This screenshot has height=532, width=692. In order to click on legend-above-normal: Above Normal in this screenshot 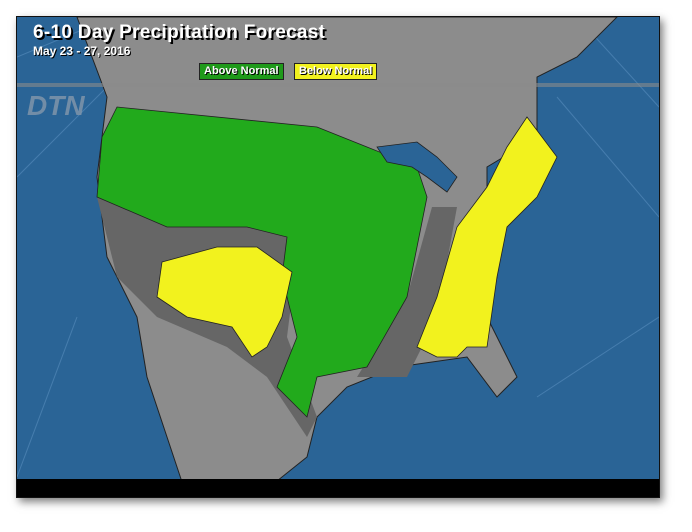, I will do `click(241, 71)`.